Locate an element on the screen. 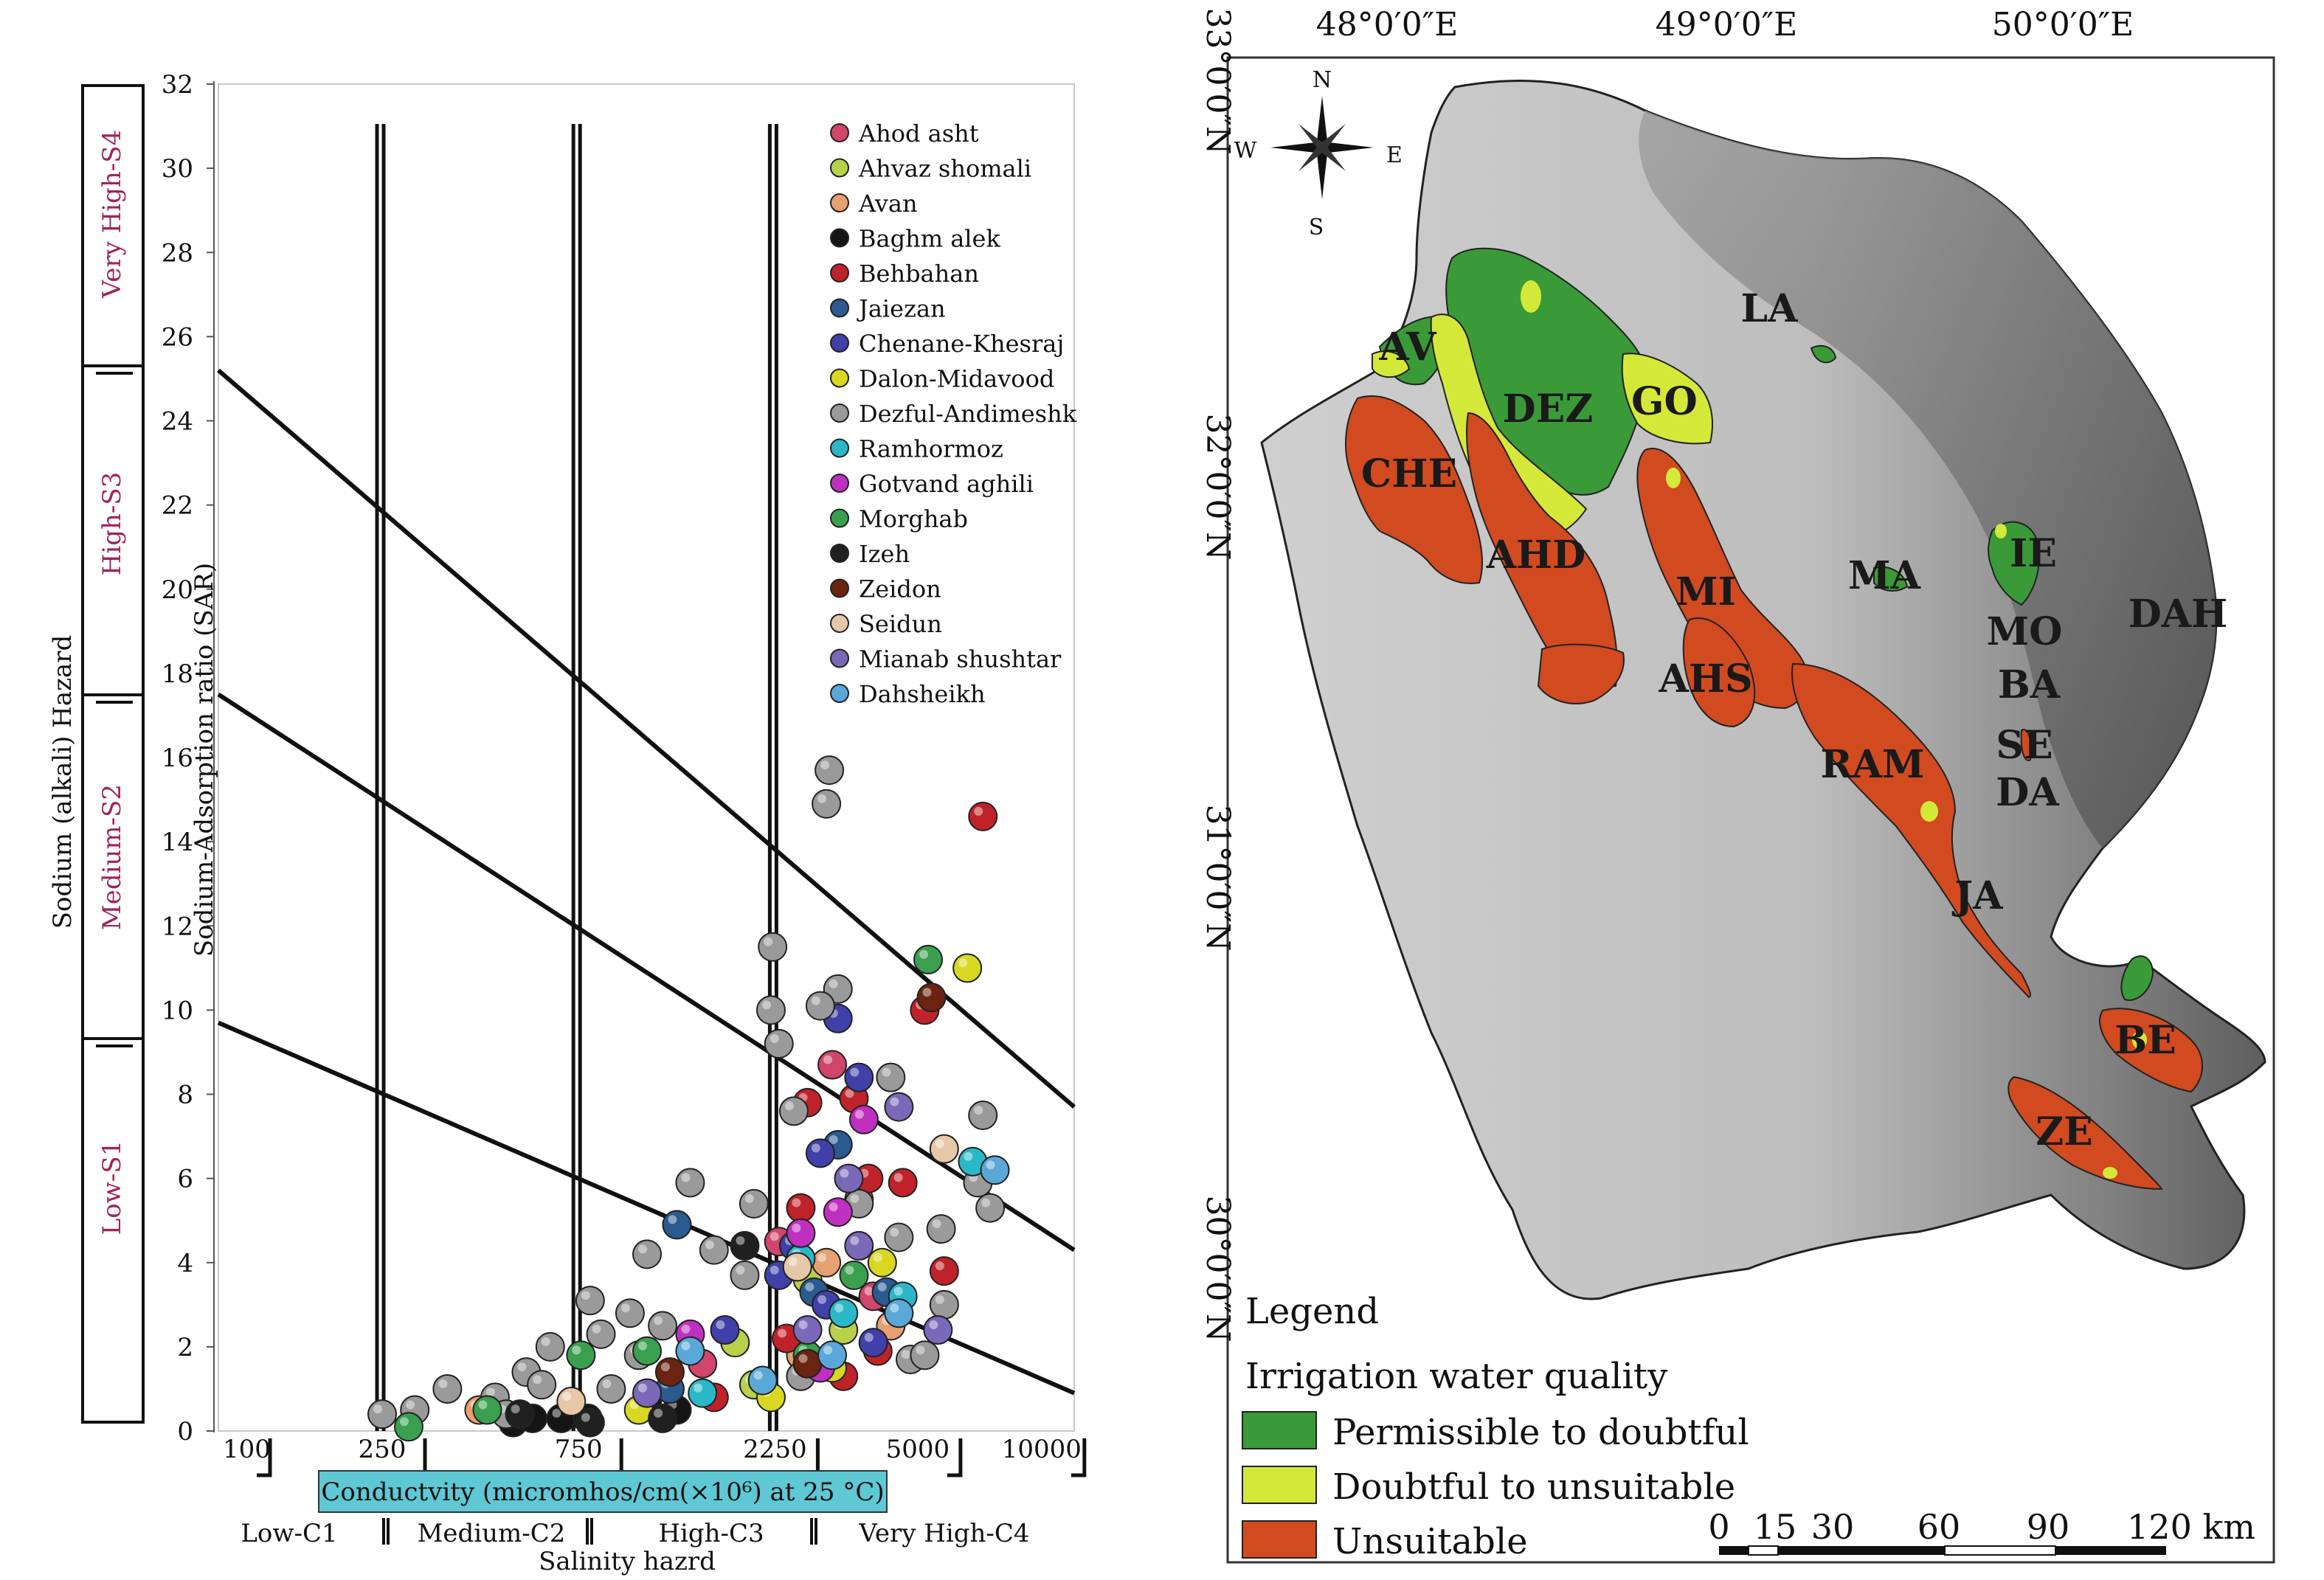 The image size is (2324, 1580). x-axis-title-box is located at coordinates (603, 1491).